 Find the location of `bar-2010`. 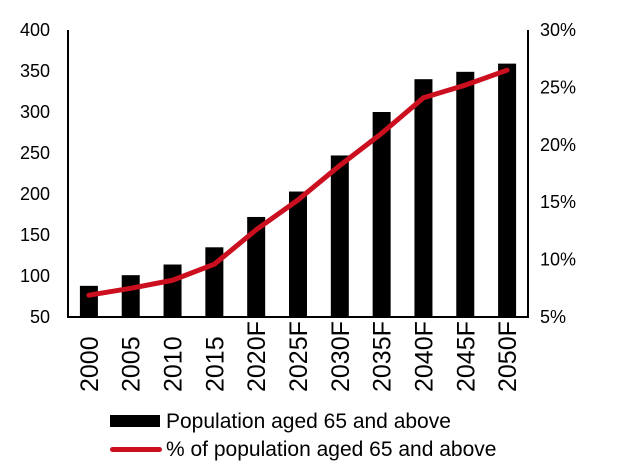

bar-2010 is located at coordinates (172, 290).